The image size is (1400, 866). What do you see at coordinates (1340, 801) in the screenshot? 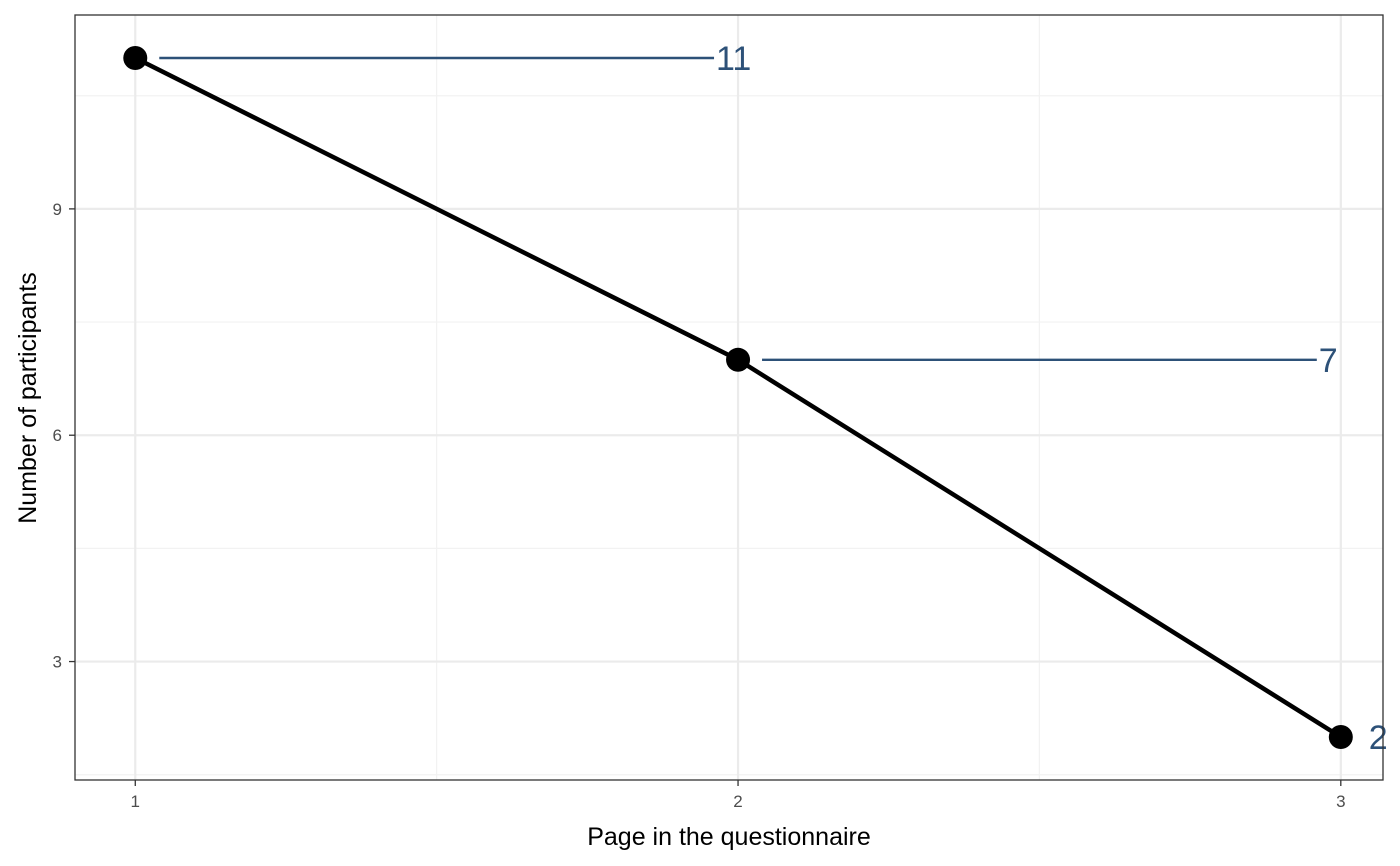
I see `x-tick-label: 3` at bounding box center [1340, 801].